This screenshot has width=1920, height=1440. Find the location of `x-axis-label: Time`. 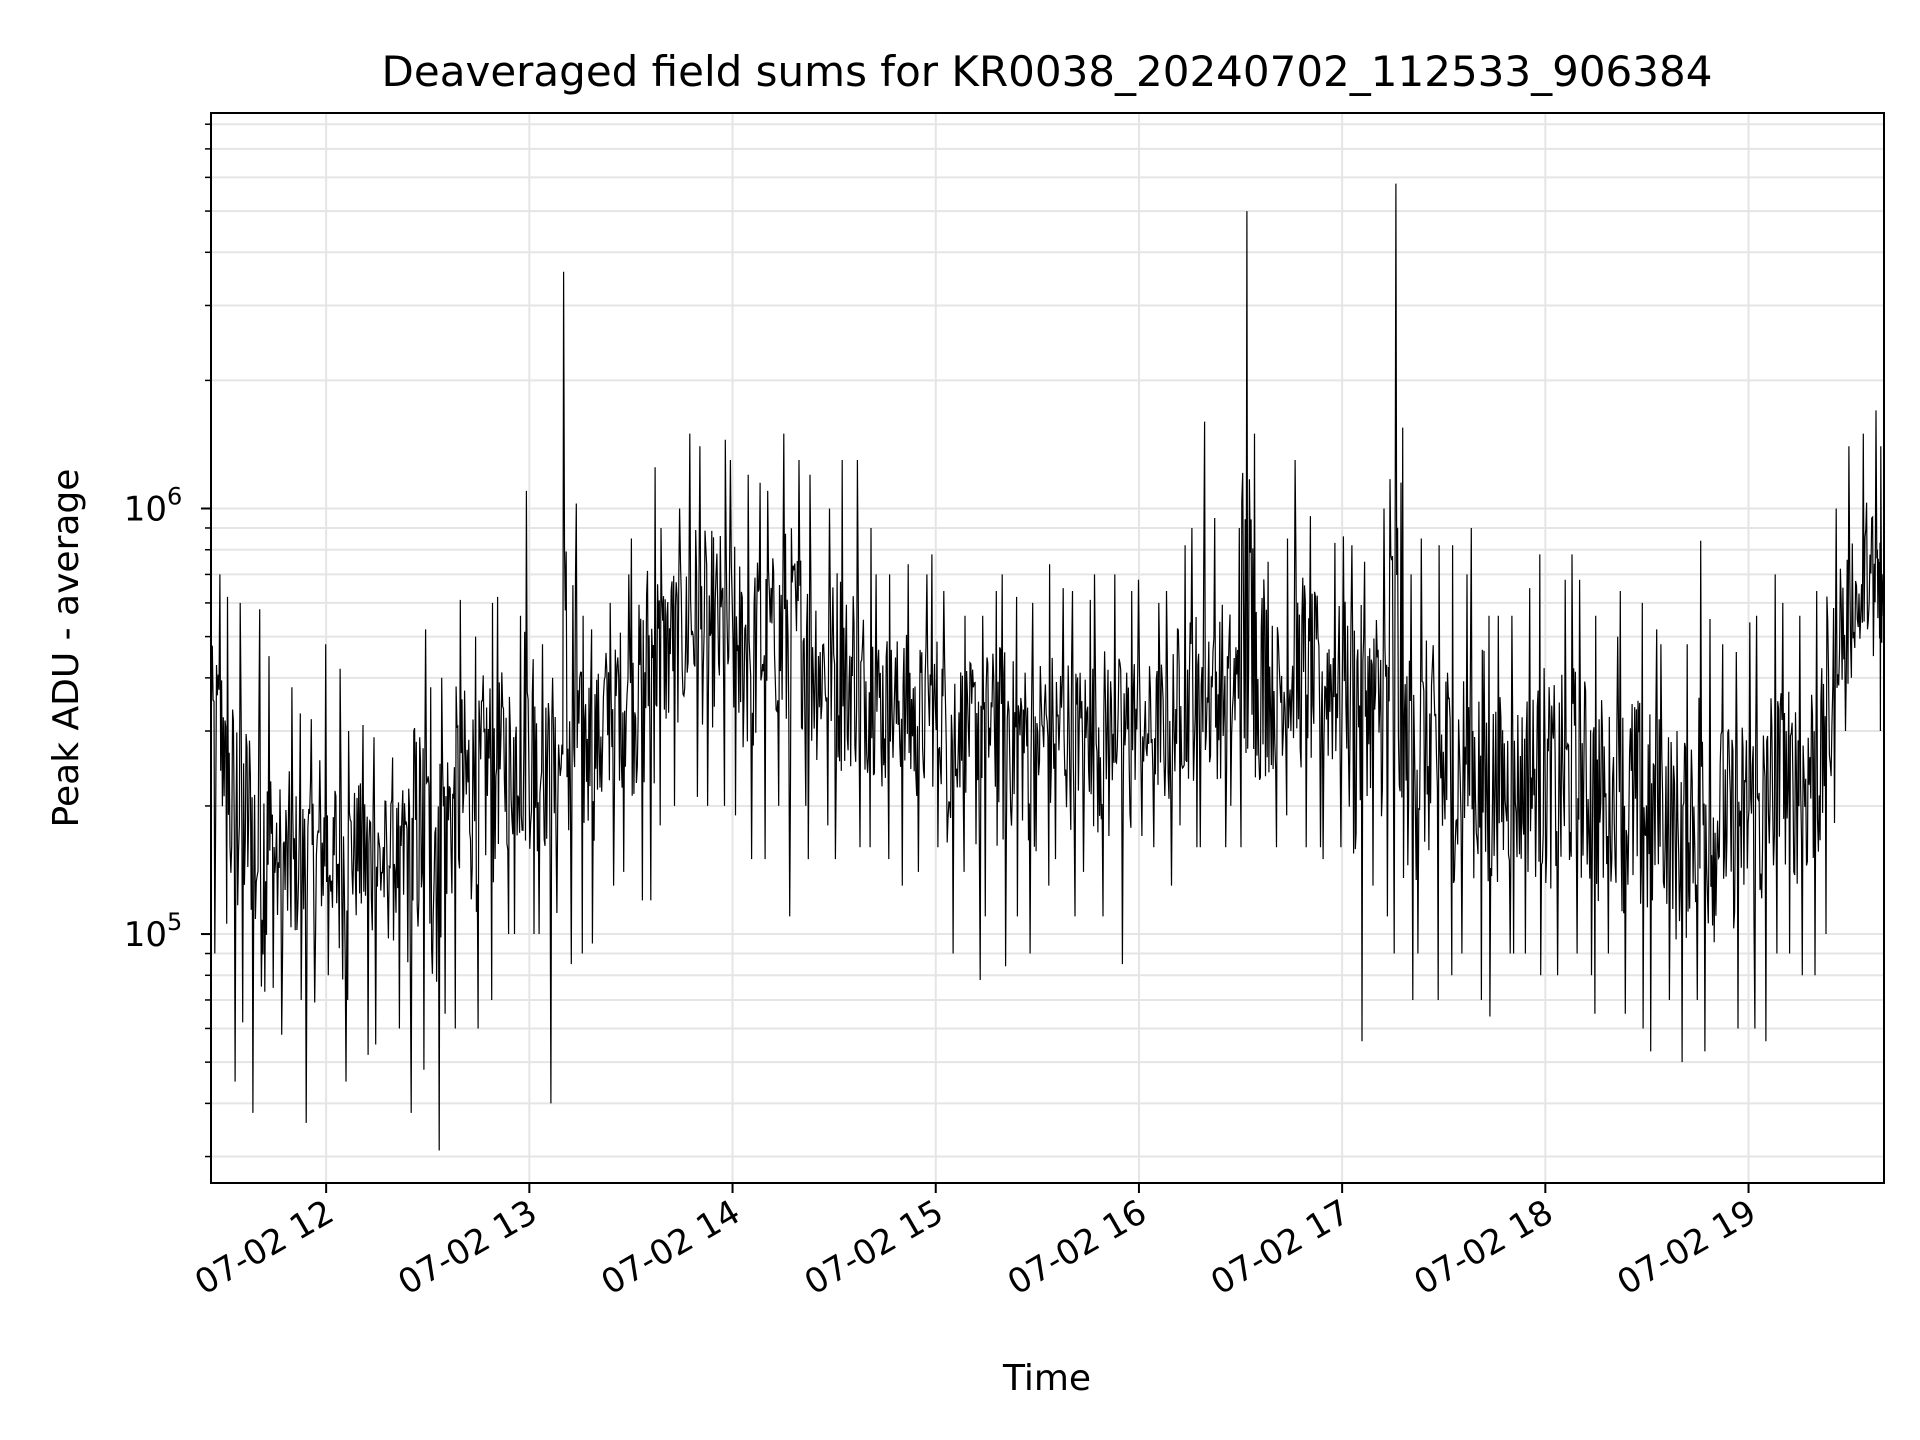

x-axis-label: Time is located at coordinates (1046, 1378).